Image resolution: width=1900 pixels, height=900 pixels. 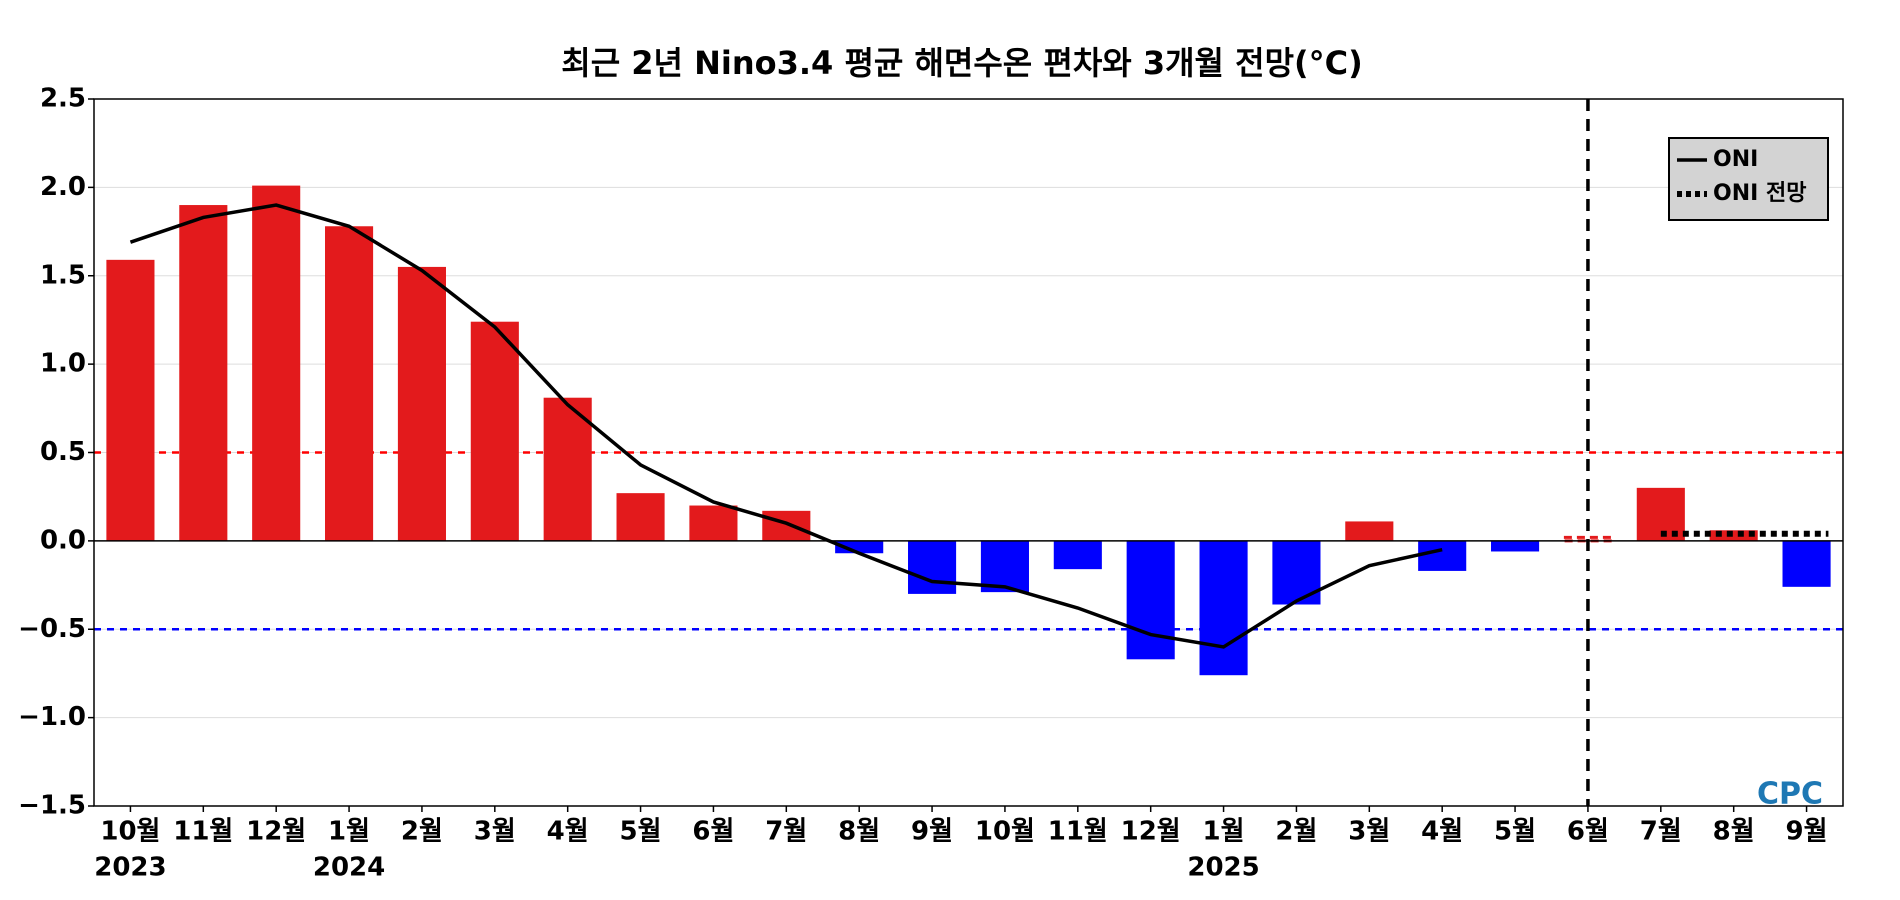 What do you see at coordinates (52, 717) in the screenshot?
I see `y-tick-label: −1.0` at bounding box center [52, 717].